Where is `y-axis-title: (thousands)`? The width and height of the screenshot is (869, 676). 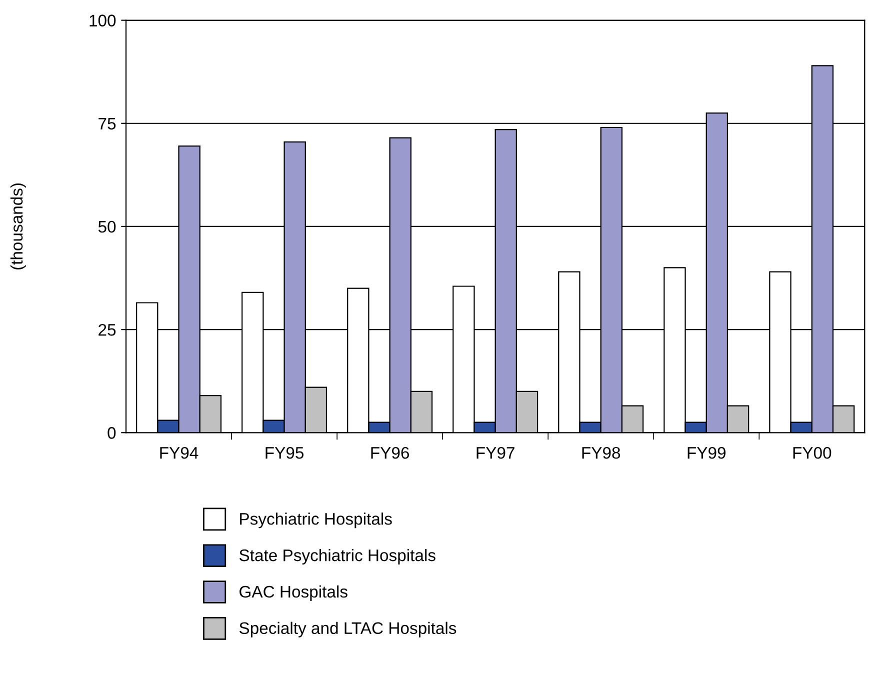 y-axis-title: (thousands) is located at coordinates (18, 226).